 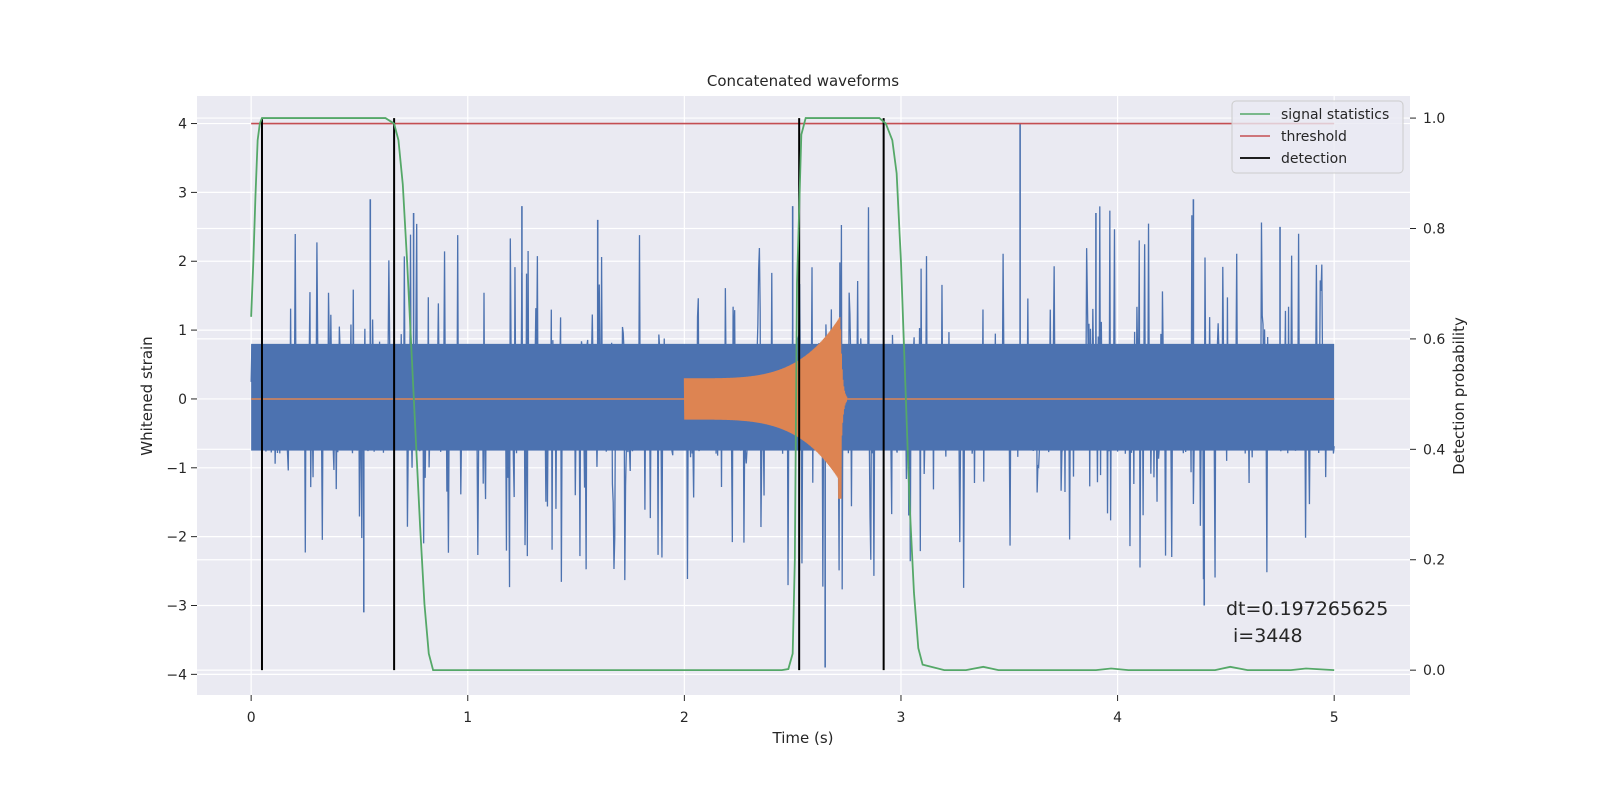 What do you see at coordinates (765, 408) in the screenshot?
I see `template-chirp` at bounding box center [765, 408].